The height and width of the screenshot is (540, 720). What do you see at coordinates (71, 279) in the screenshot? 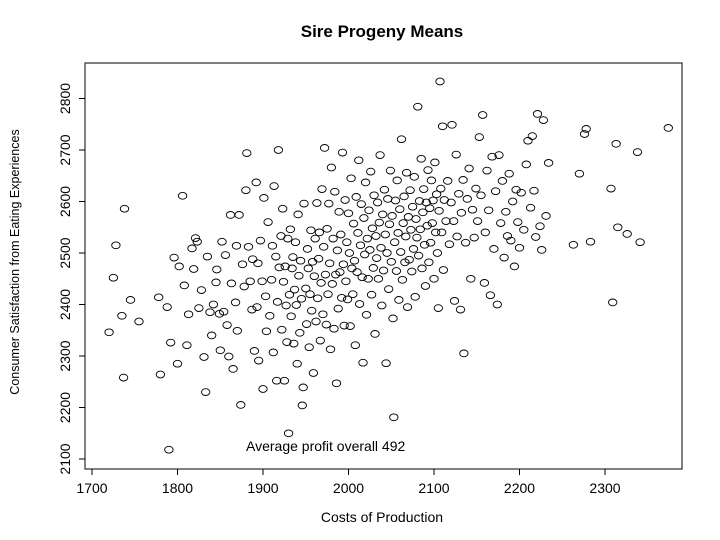
I see `y-axis: 2100 2200 2300 2400 2500 2600 2700 2800` at bounding box center [71, 279].